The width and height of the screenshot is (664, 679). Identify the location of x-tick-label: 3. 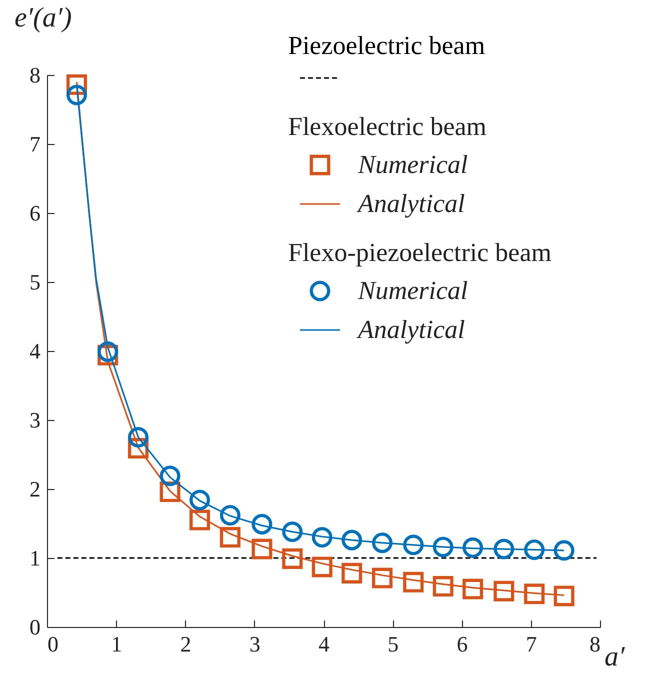
(254, 644).